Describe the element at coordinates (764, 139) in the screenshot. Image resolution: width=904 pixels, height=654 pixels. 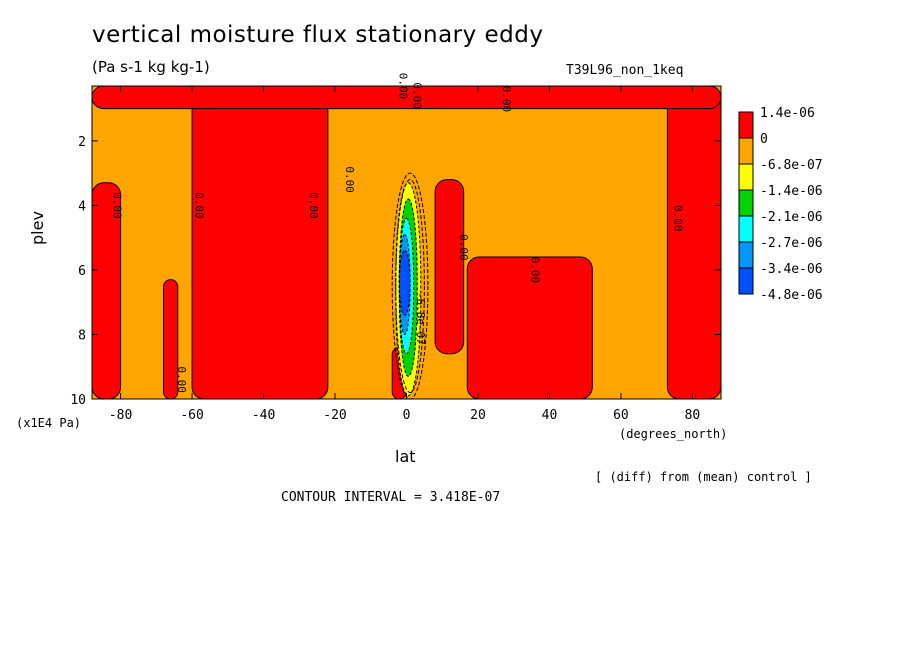
I see `colorbar-label-1: 0` at that location.